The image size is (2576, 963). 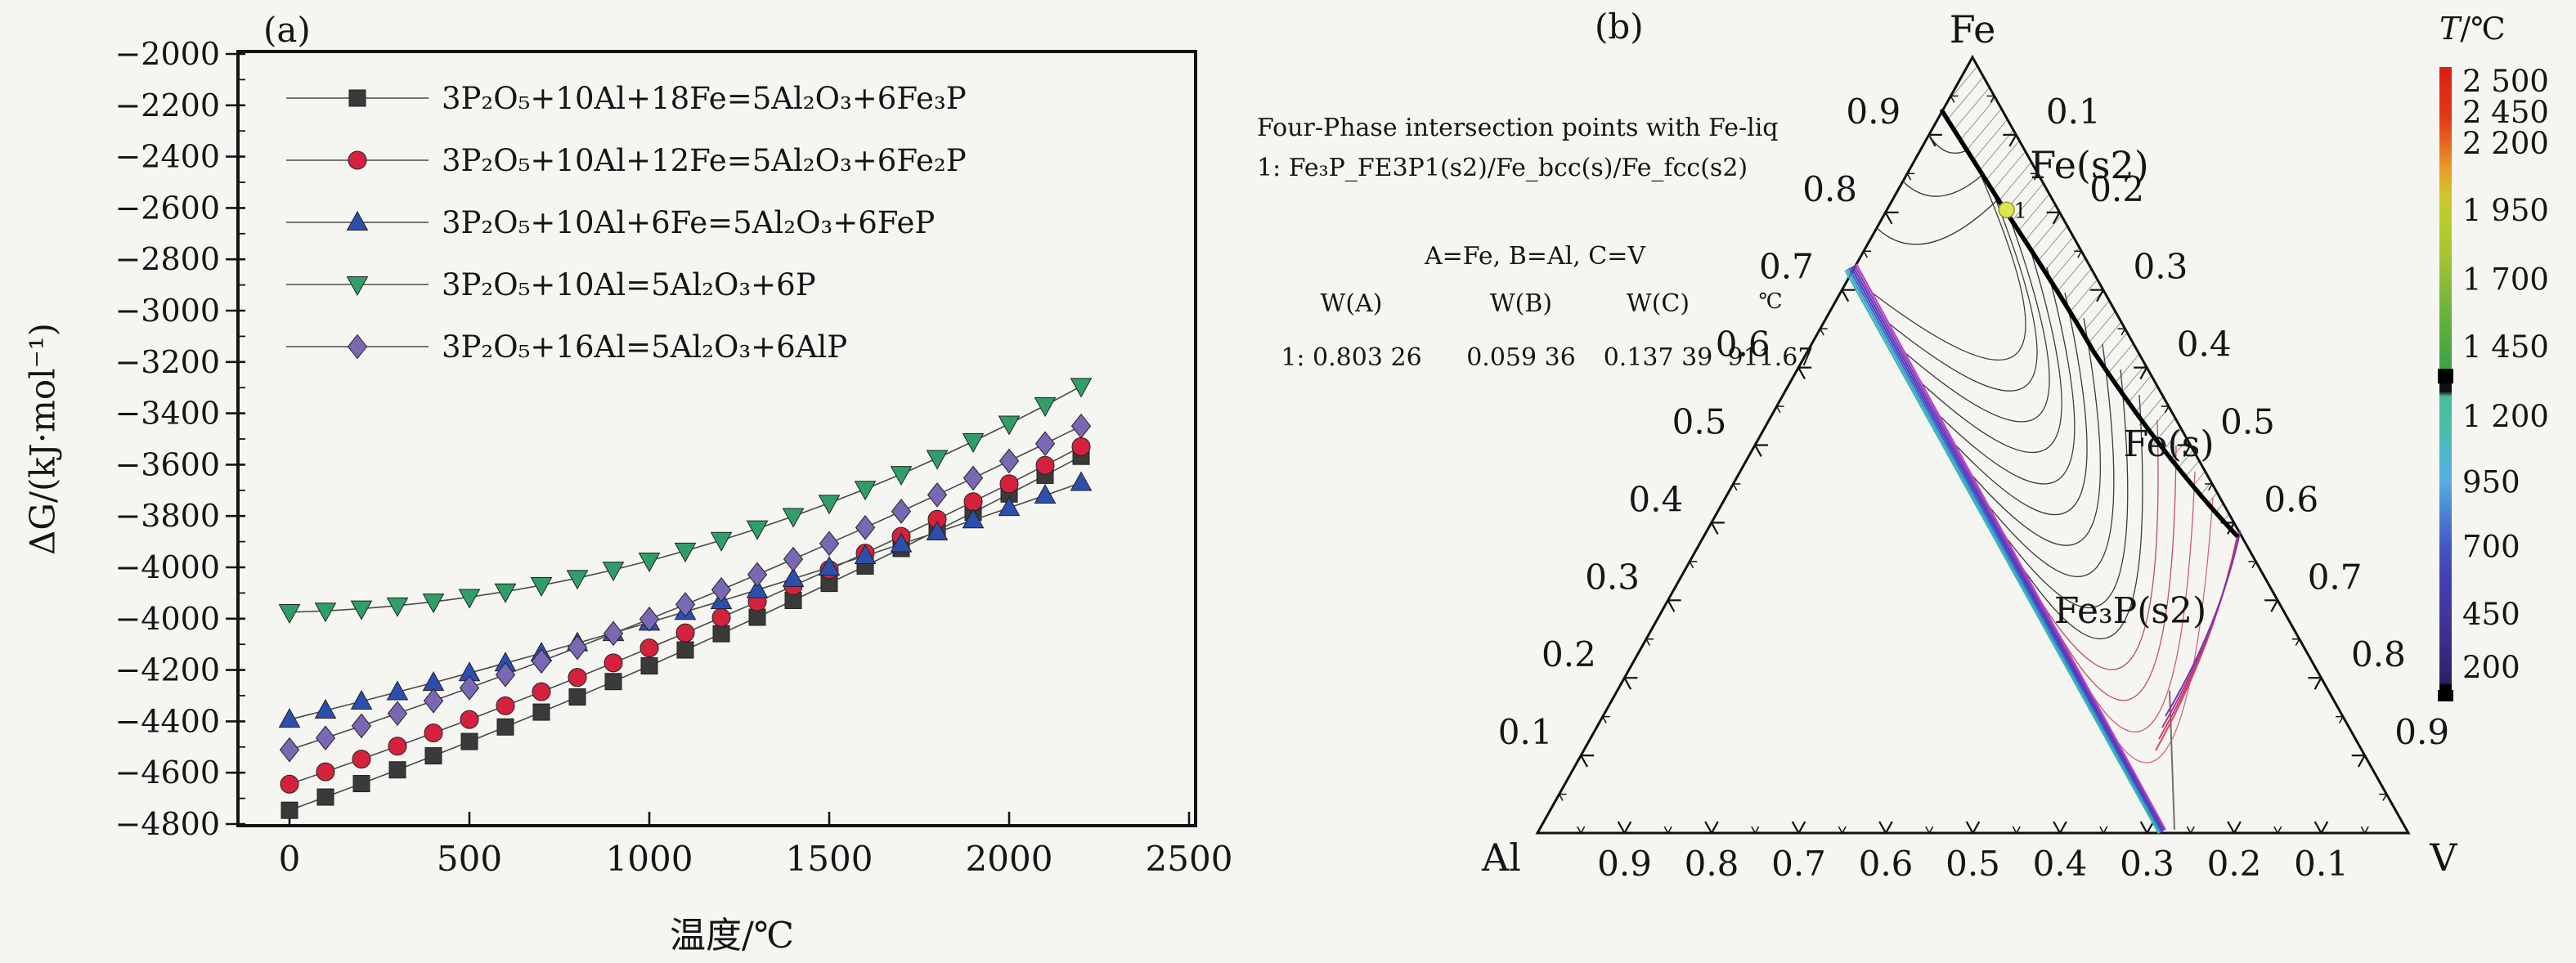 What do you see at coordinates (1655, 499) in the screenshot?
I see `left-edge-label: 0.4` at bounding box center [1655, 499].